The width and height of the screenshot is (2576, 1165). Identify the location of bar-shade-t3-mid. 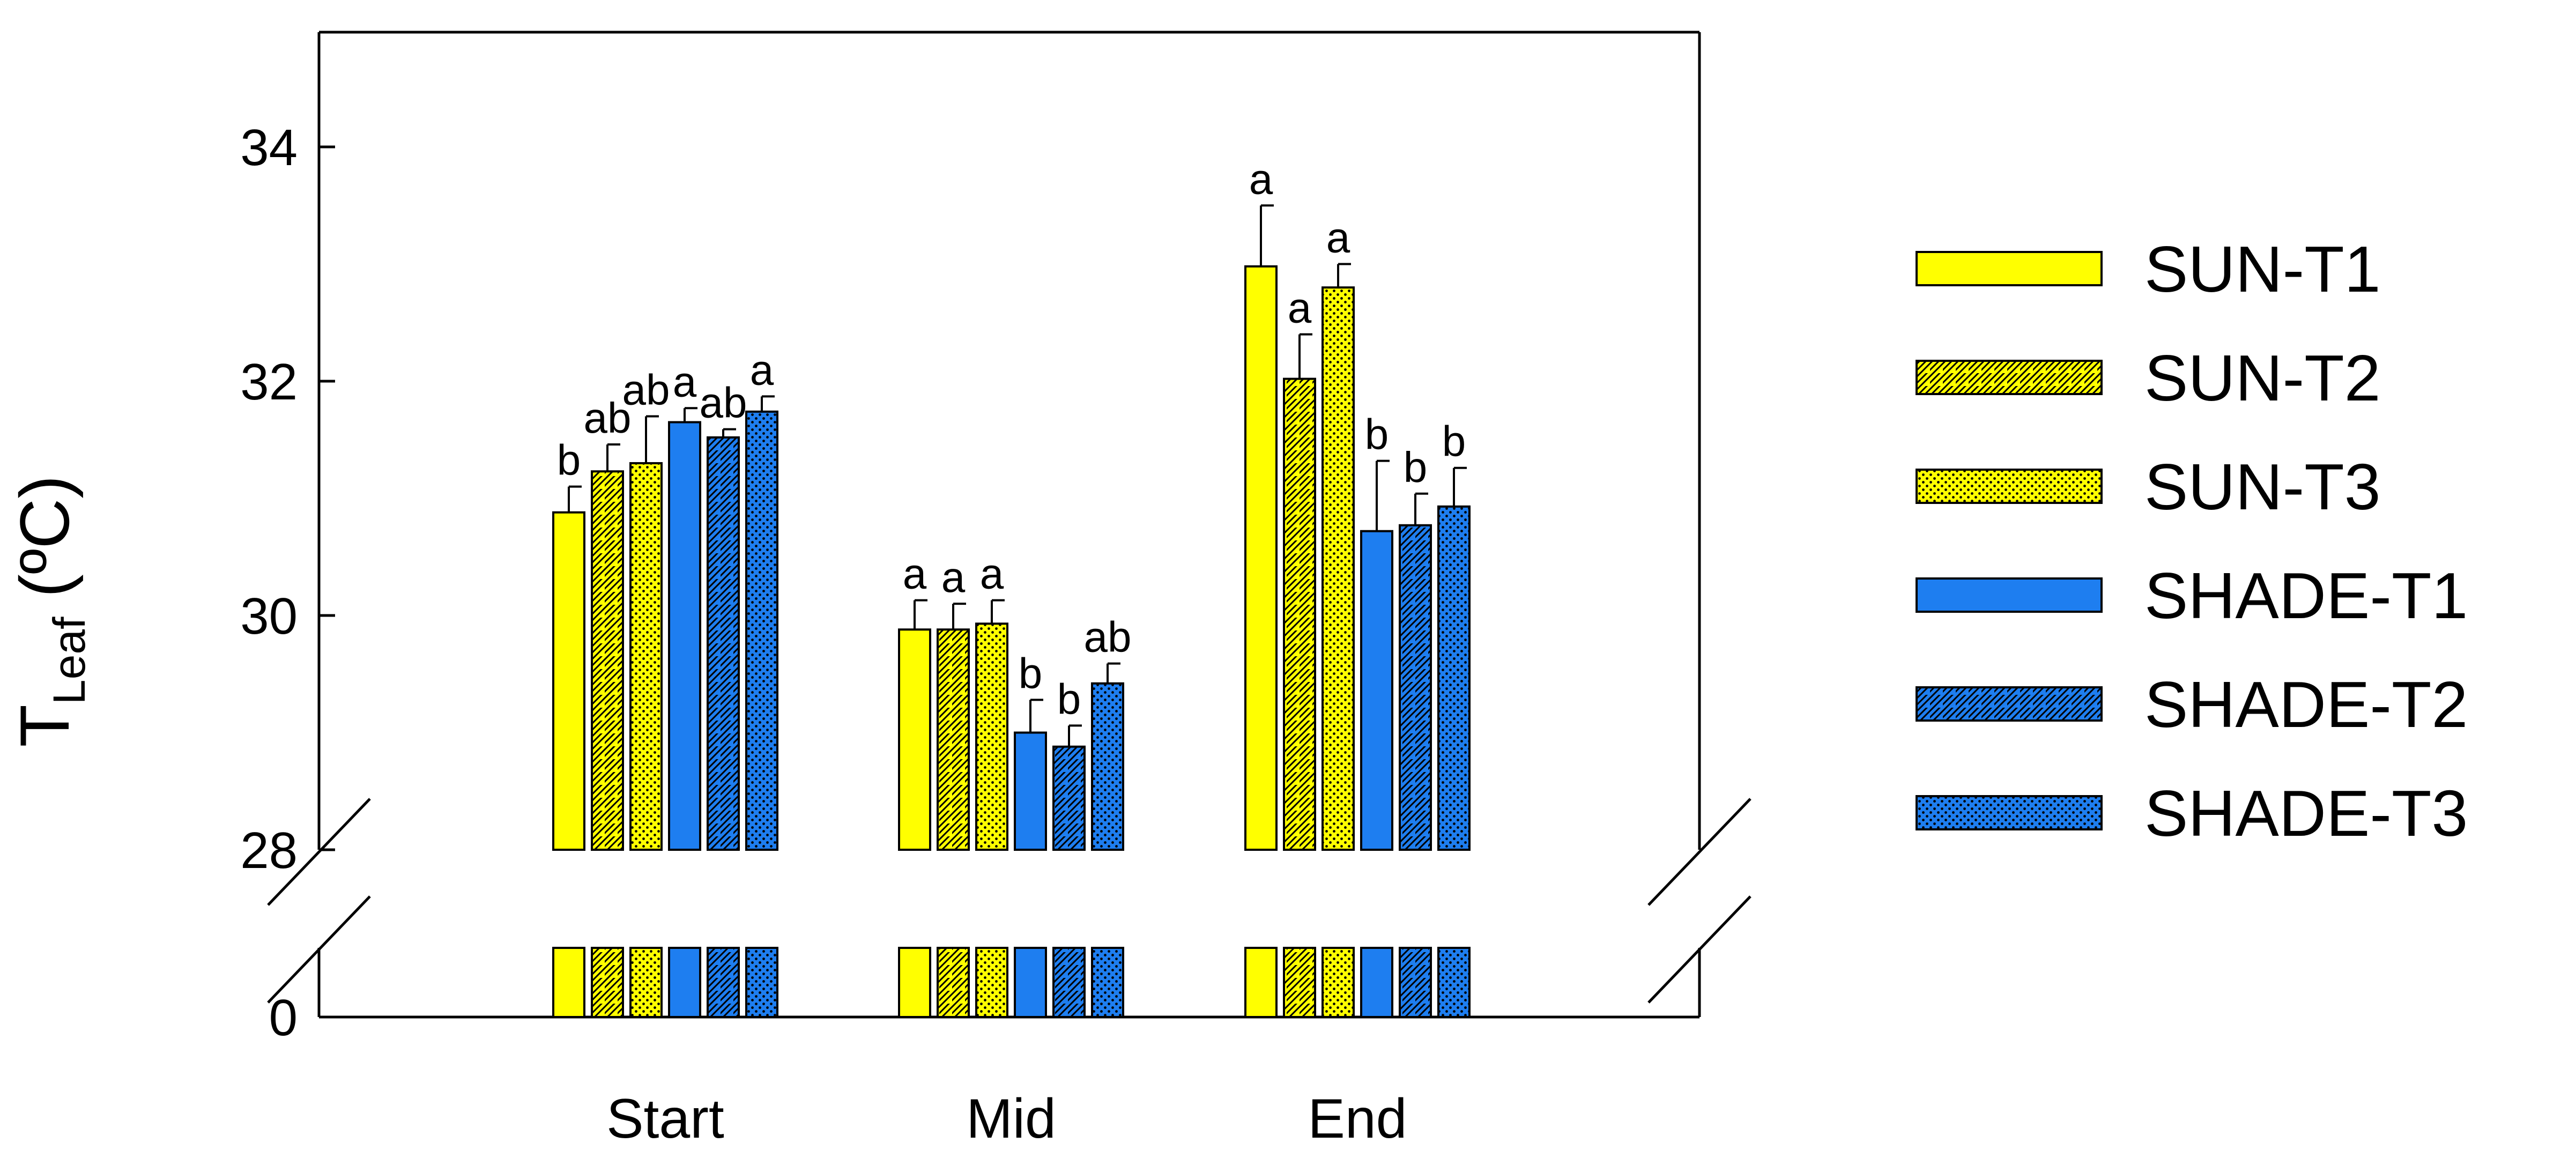
(1108, 766).